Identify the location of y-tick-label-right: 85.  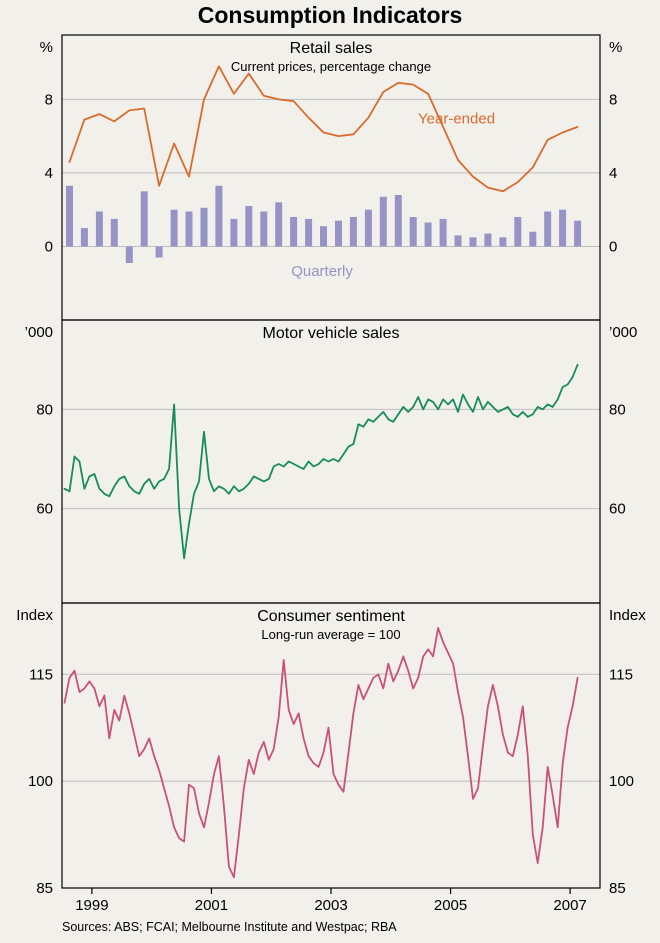
(617, 888).